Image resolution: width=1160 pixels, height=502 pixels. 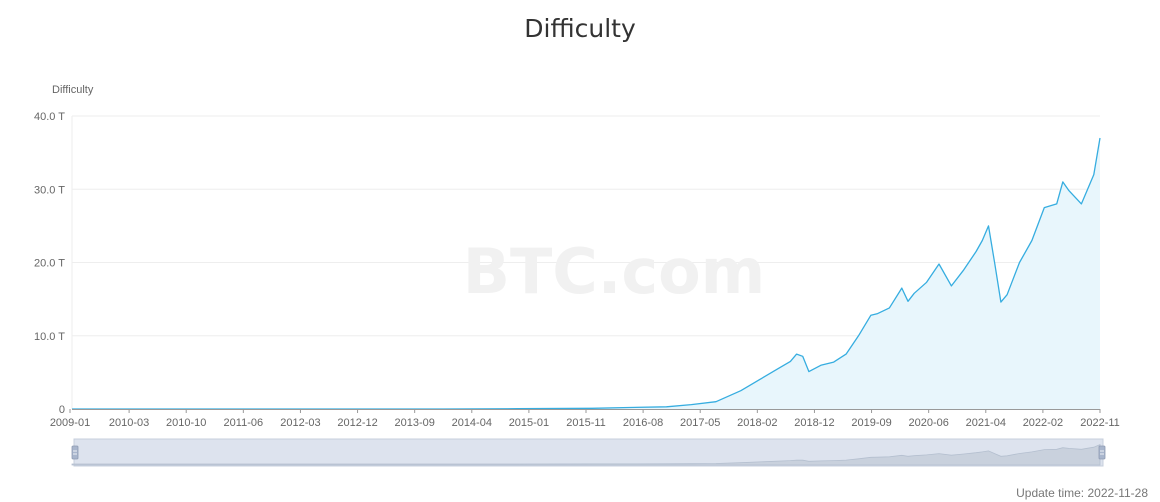 What do you see at coordinates (1043, 423) in the screenshot?
I see `x-tick-label: 2022-02` at bounding box center [1043, 423].